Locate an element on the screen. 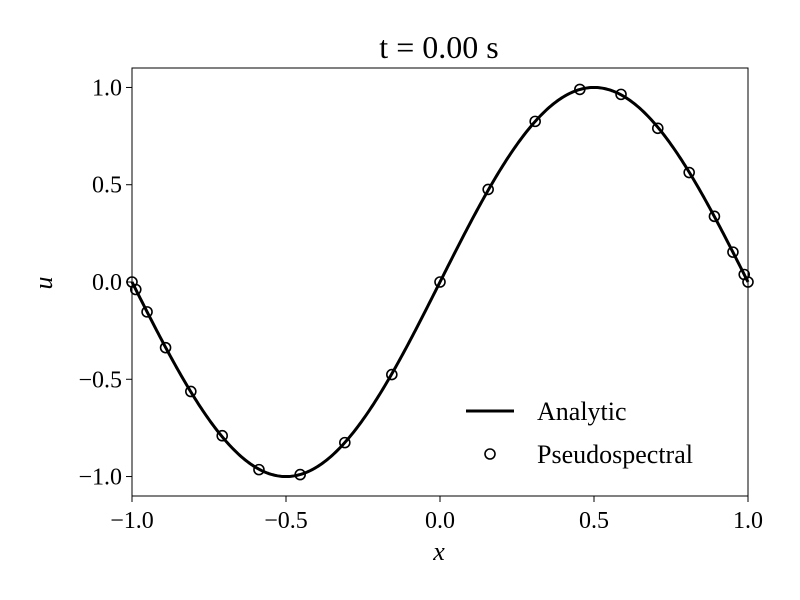  y-tick-label: −0.5 is located at coordinates (100, 380).